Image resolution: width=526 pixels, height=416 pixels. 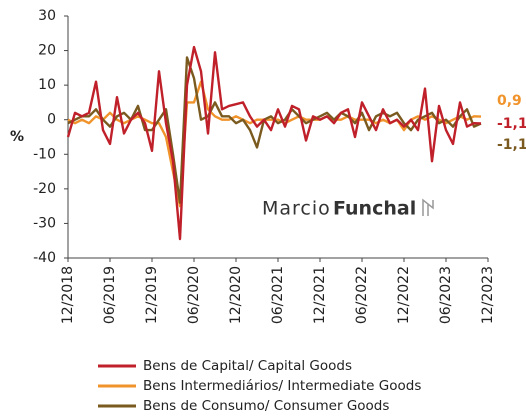 What do you see at coordinates (44, 189) in the screenshot?
I see `y-tick-label: -20` at bounding box center [44, 189].